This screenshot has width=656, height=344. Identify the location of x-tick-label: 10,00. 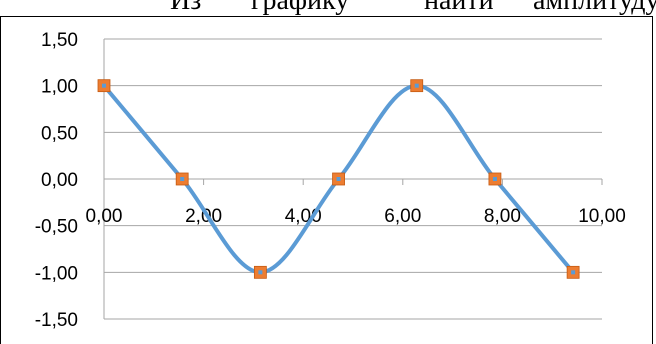
(602, 216).